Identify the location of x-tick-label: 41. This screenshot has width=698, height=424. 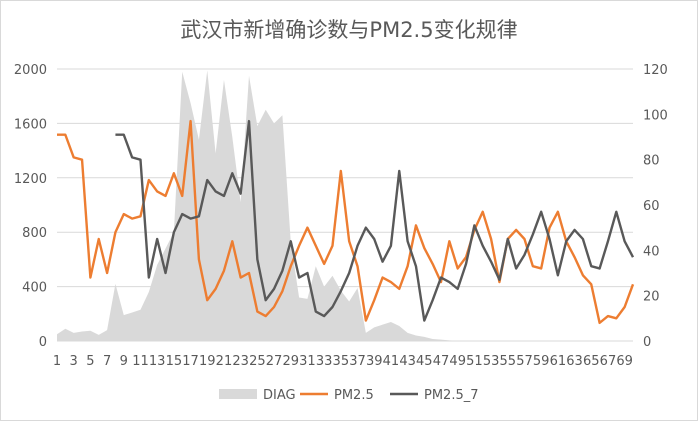
(391, 361).